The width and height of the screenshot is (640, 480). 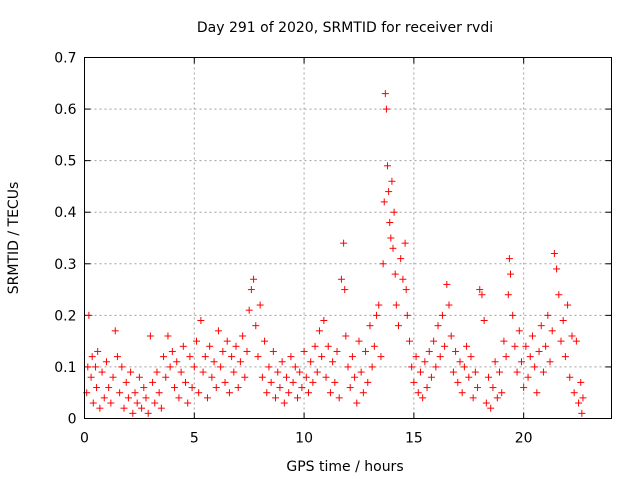 What do you see at coordinates (65, 265) in the screenshot?
I see `y-tick-label: 0.3` at bounding box center [65, 265].